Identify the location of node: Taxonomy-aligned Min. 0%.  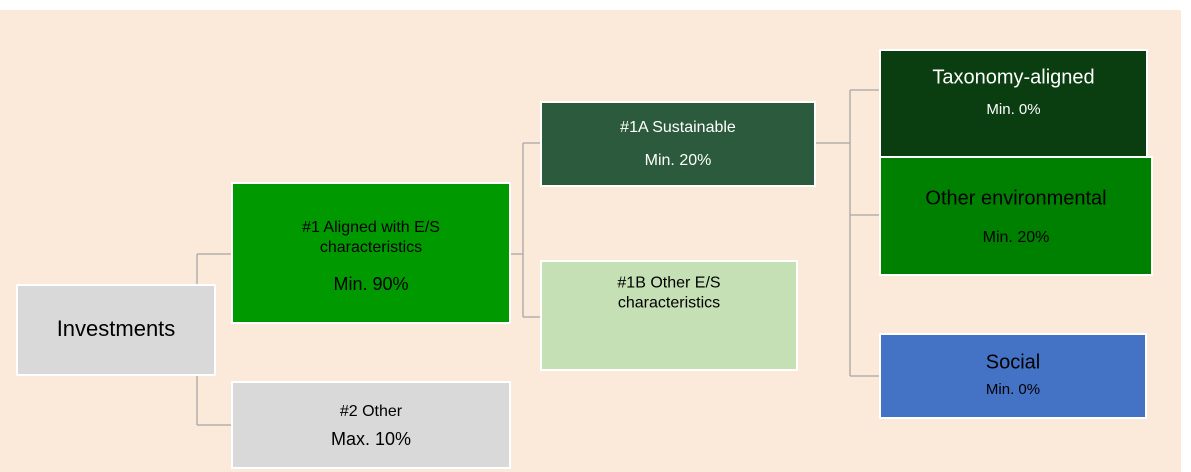
(1013, 105).